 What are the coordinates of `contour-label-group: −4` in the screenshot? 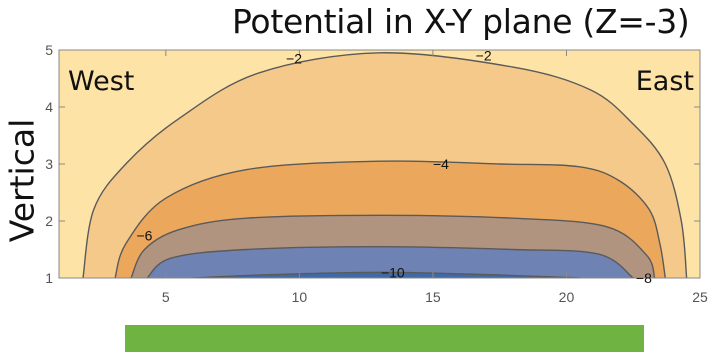 It's located at (441, 164).